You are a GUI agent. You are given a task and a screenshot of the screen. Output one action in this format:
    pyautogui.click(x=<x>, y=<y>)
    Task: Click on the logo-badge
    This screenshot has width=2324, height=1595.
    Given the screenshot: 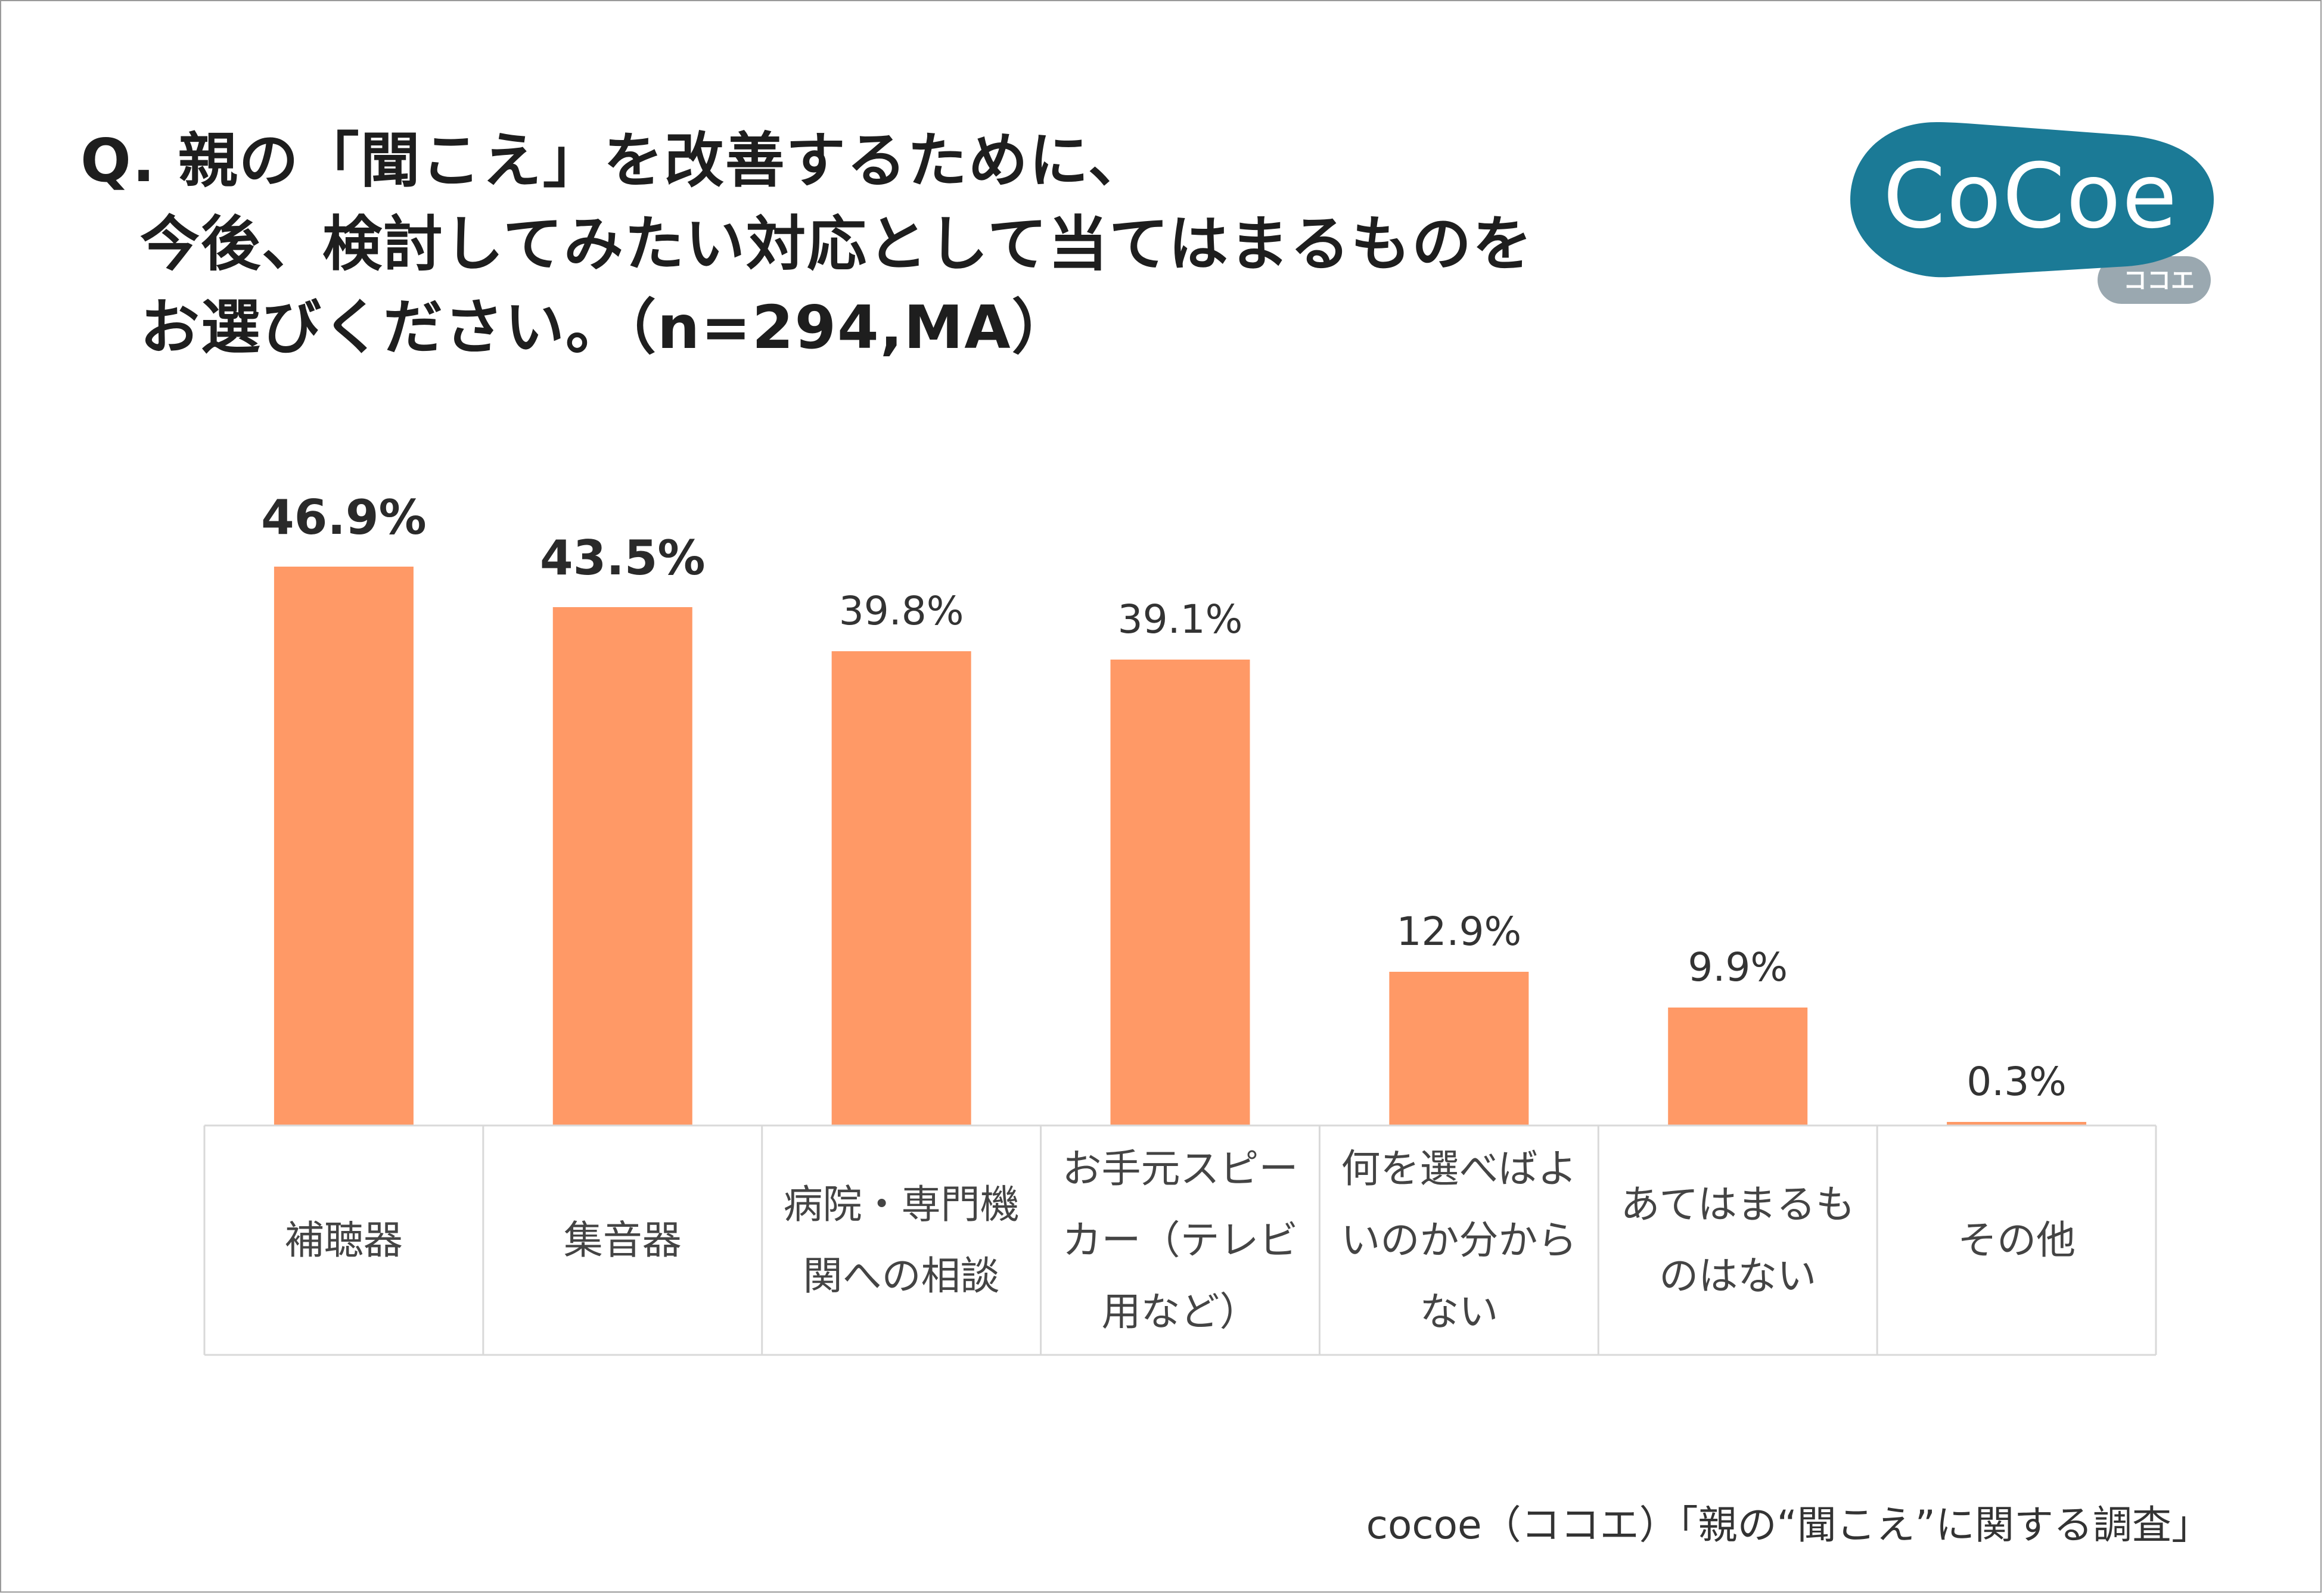 What is the action you would take?
    pyautogui.click(x=2032, y=200)
    